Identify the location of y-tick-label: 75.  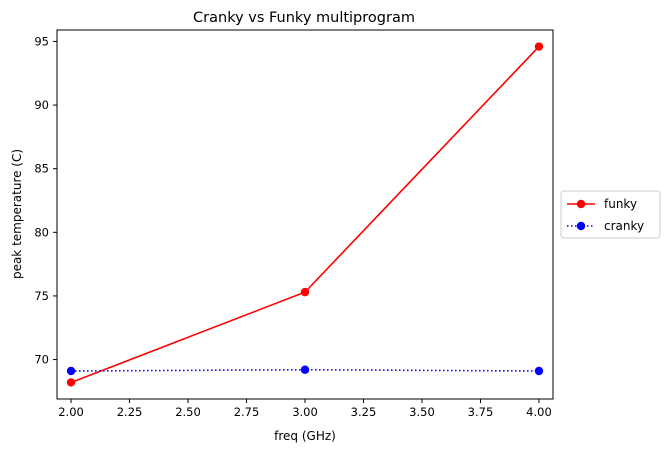
(41, 296).